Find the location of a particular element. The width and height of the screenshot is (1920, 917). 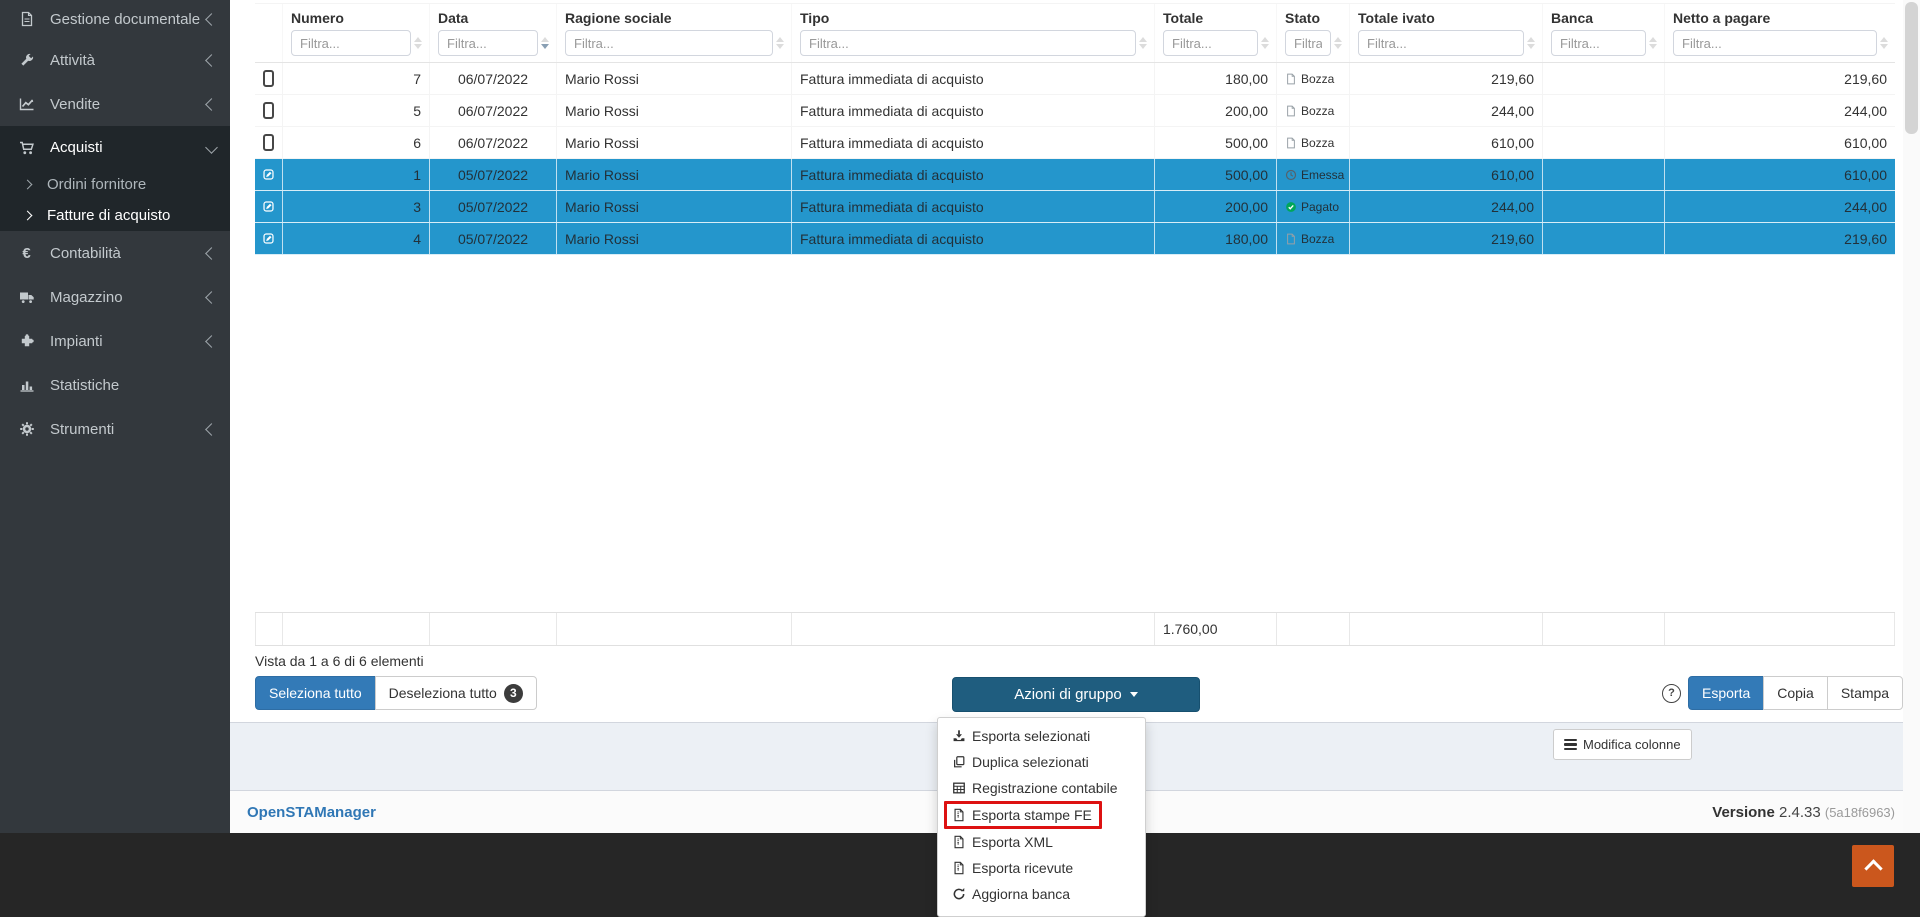

sidebar-item-statistiche: Statistiche is located at coordinates (115, 385).